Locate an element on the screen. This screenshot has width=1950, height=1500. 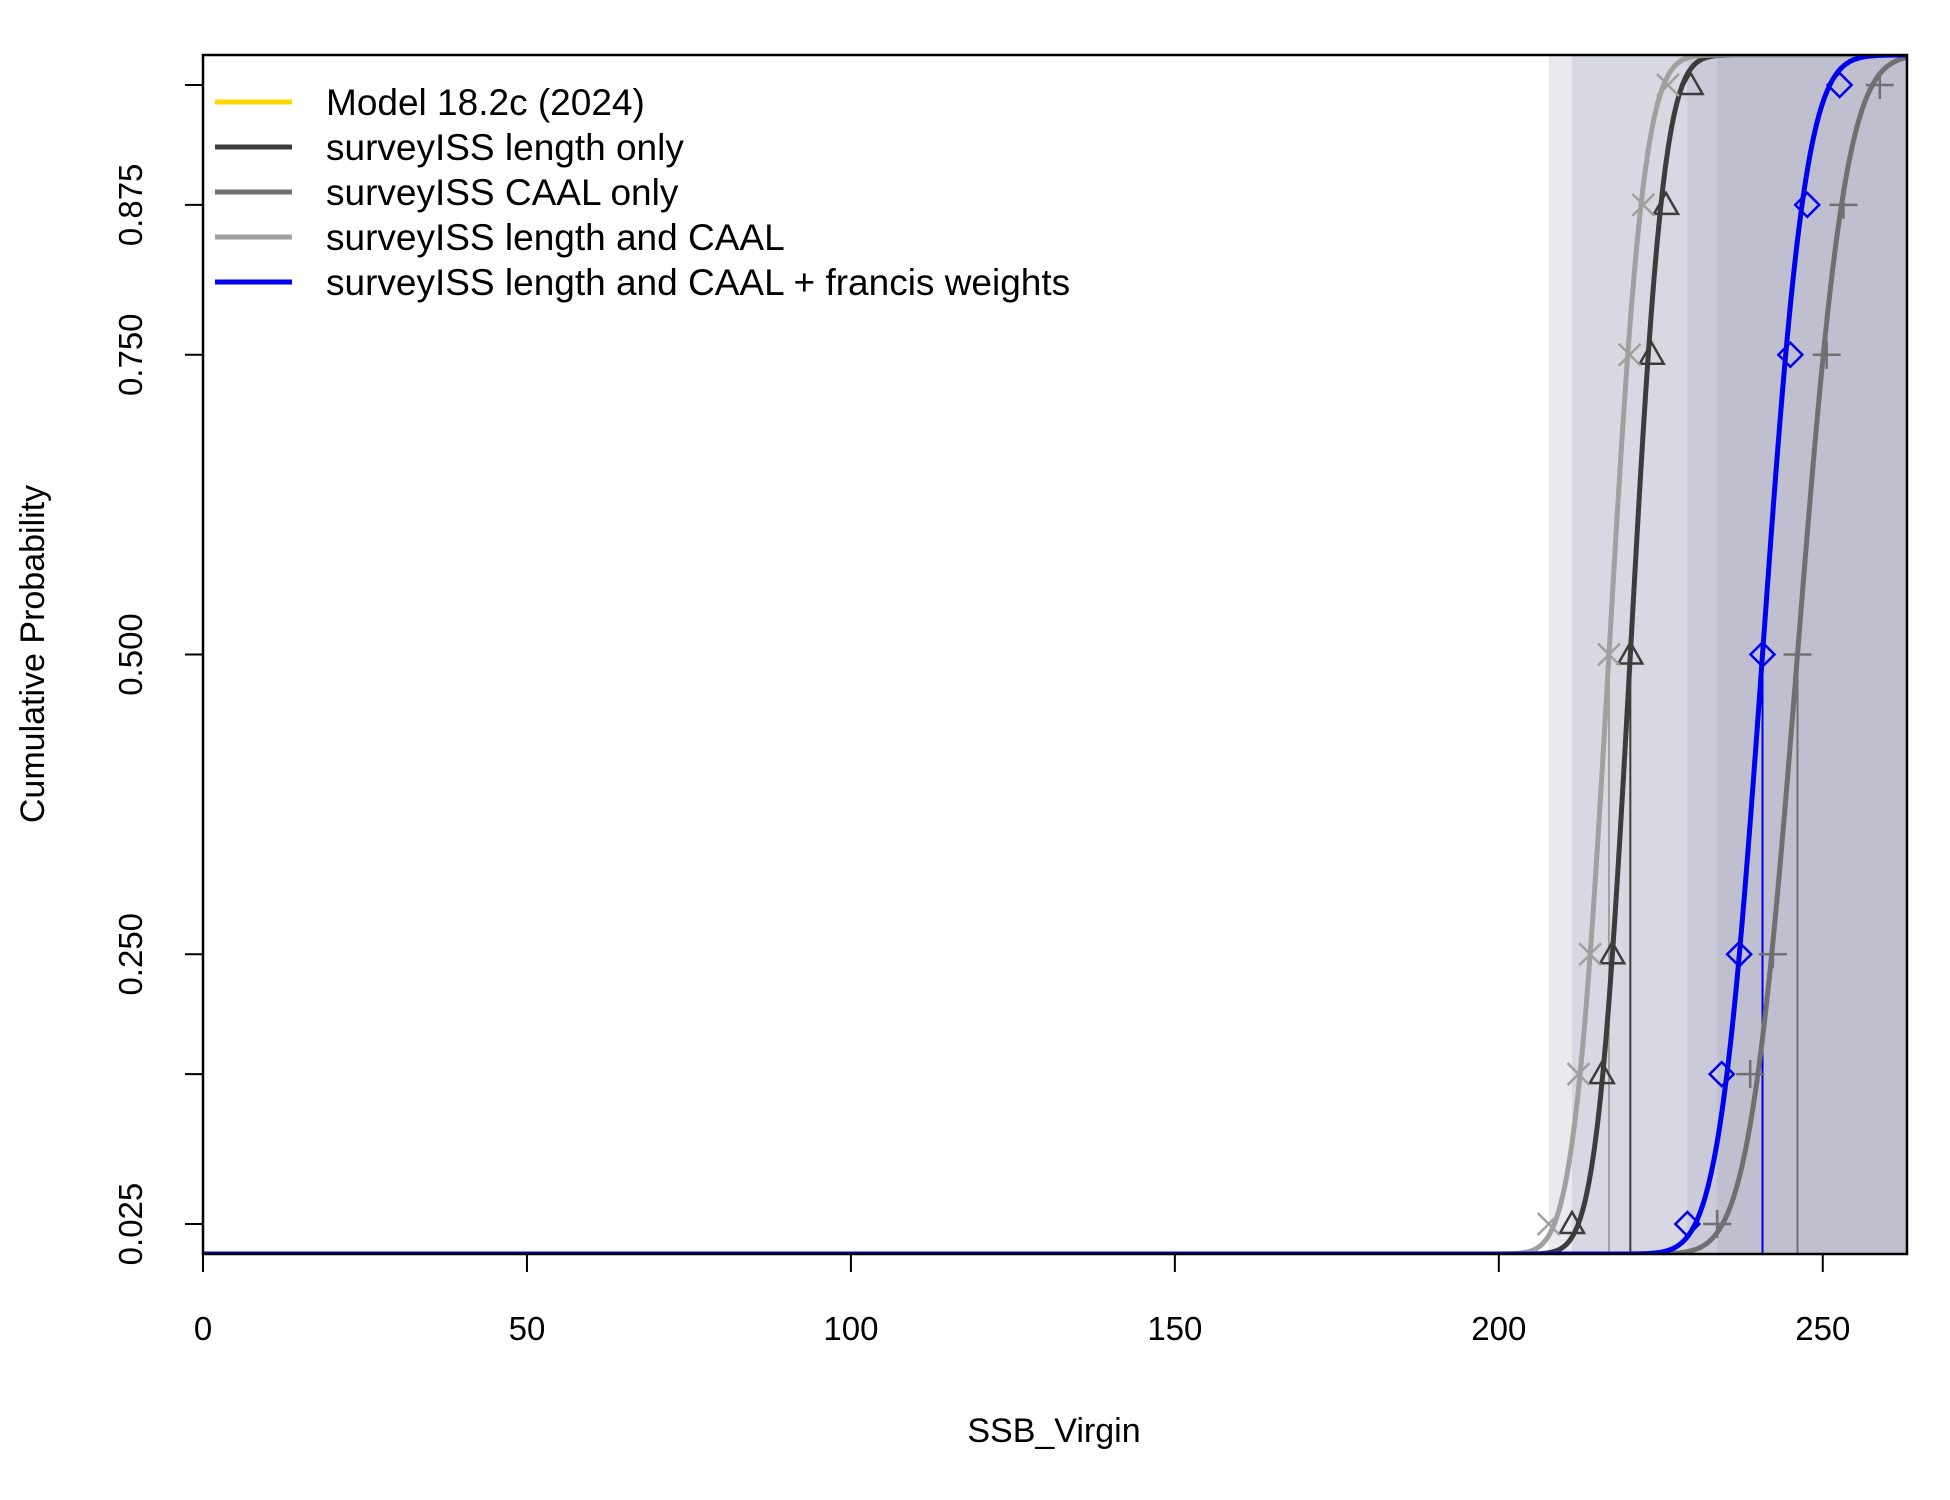
marker-s3-p1 is located at coordinates (1578, 1074).